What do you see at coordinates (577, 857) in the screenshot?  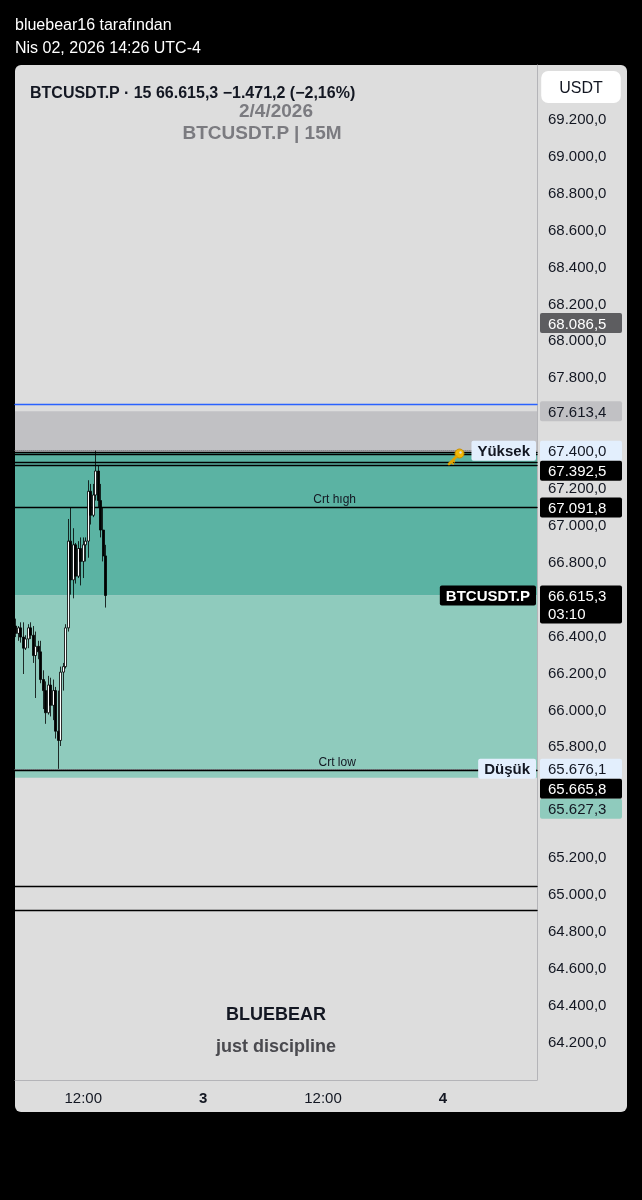 I see `y-tick-label: 65.200,0` at bounding box center [577, 857].